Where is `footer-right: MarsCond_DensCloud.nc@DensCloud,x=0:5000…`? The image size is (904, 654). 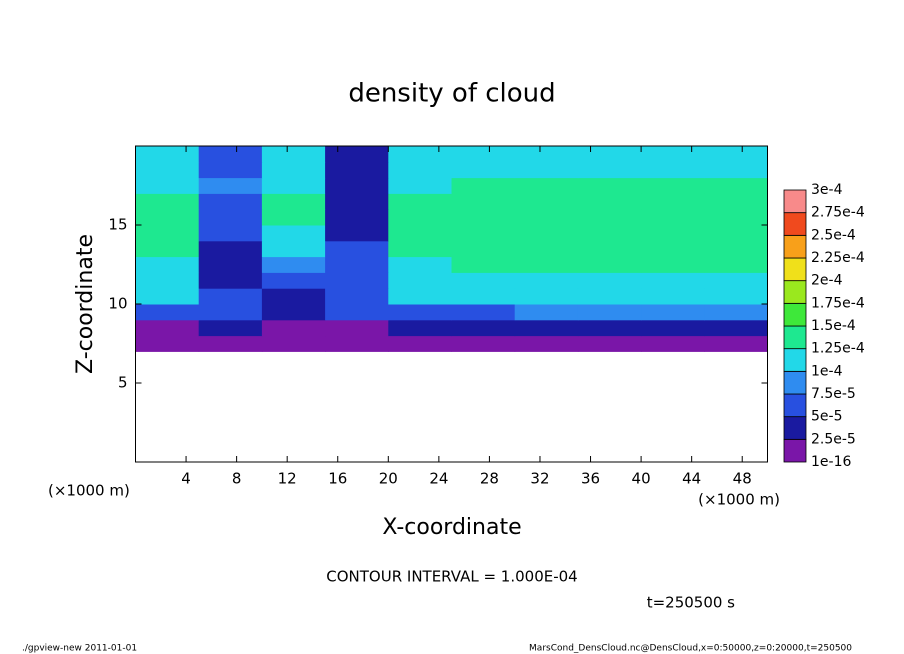 footer-right: MarsCond_DensCloud.nc@DensCloud,x=0:5000… is located at coordinates (690, 649).